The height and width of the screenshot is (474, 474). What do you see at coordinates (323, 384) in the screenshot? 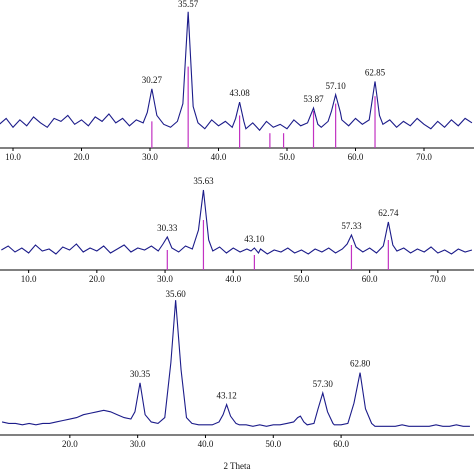
I see `peak-label: 57.30` at bounding box center [323, 384].